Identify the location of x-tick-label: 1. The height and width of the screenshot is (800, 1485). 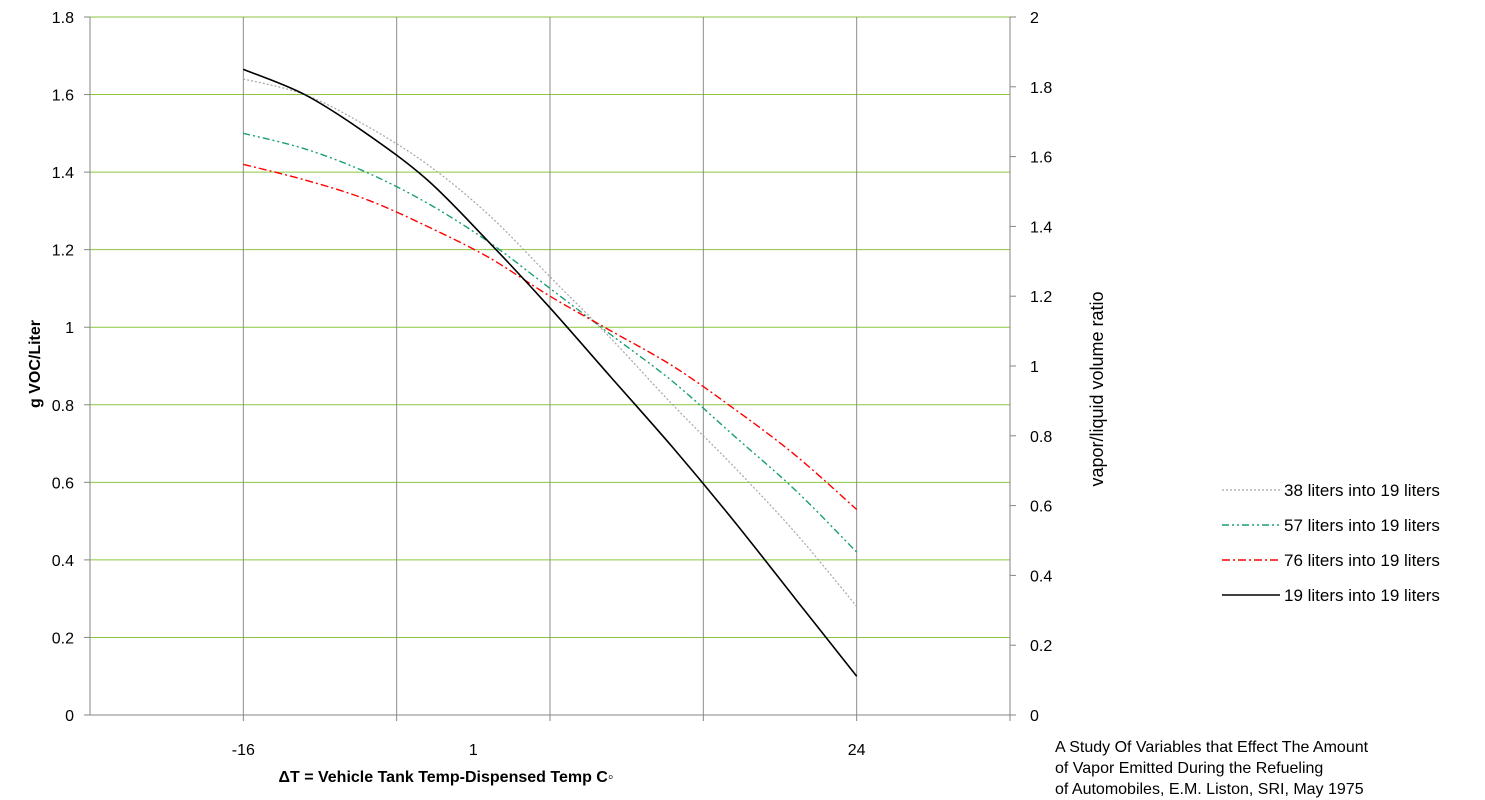
(473, 750).